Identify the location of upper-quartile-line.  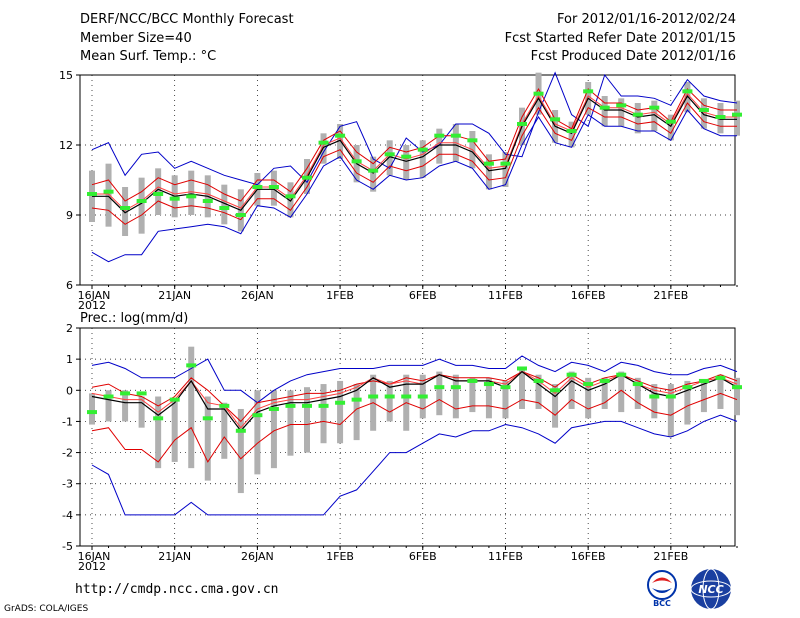
(414, 397).